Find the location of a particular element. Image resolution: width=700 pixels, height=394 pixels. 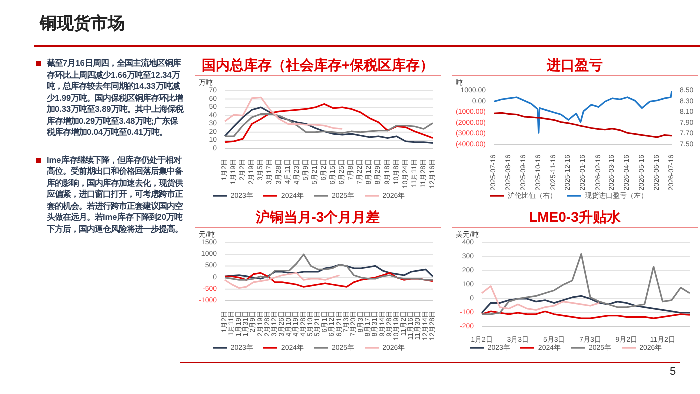

text: 铜现货市场 is located at coordinates (82, 24).